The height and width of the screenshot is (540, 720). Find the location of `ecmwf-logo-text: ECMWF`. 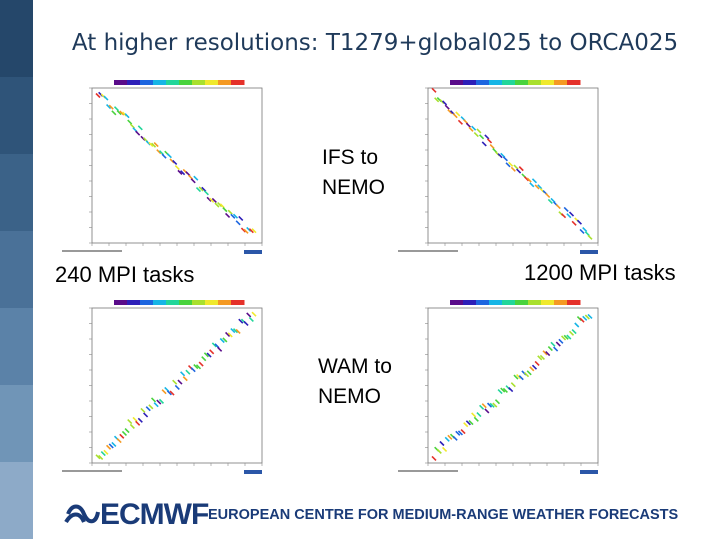

ecmwf-logo-text: ECMWF is located at coordinates (154, 514).